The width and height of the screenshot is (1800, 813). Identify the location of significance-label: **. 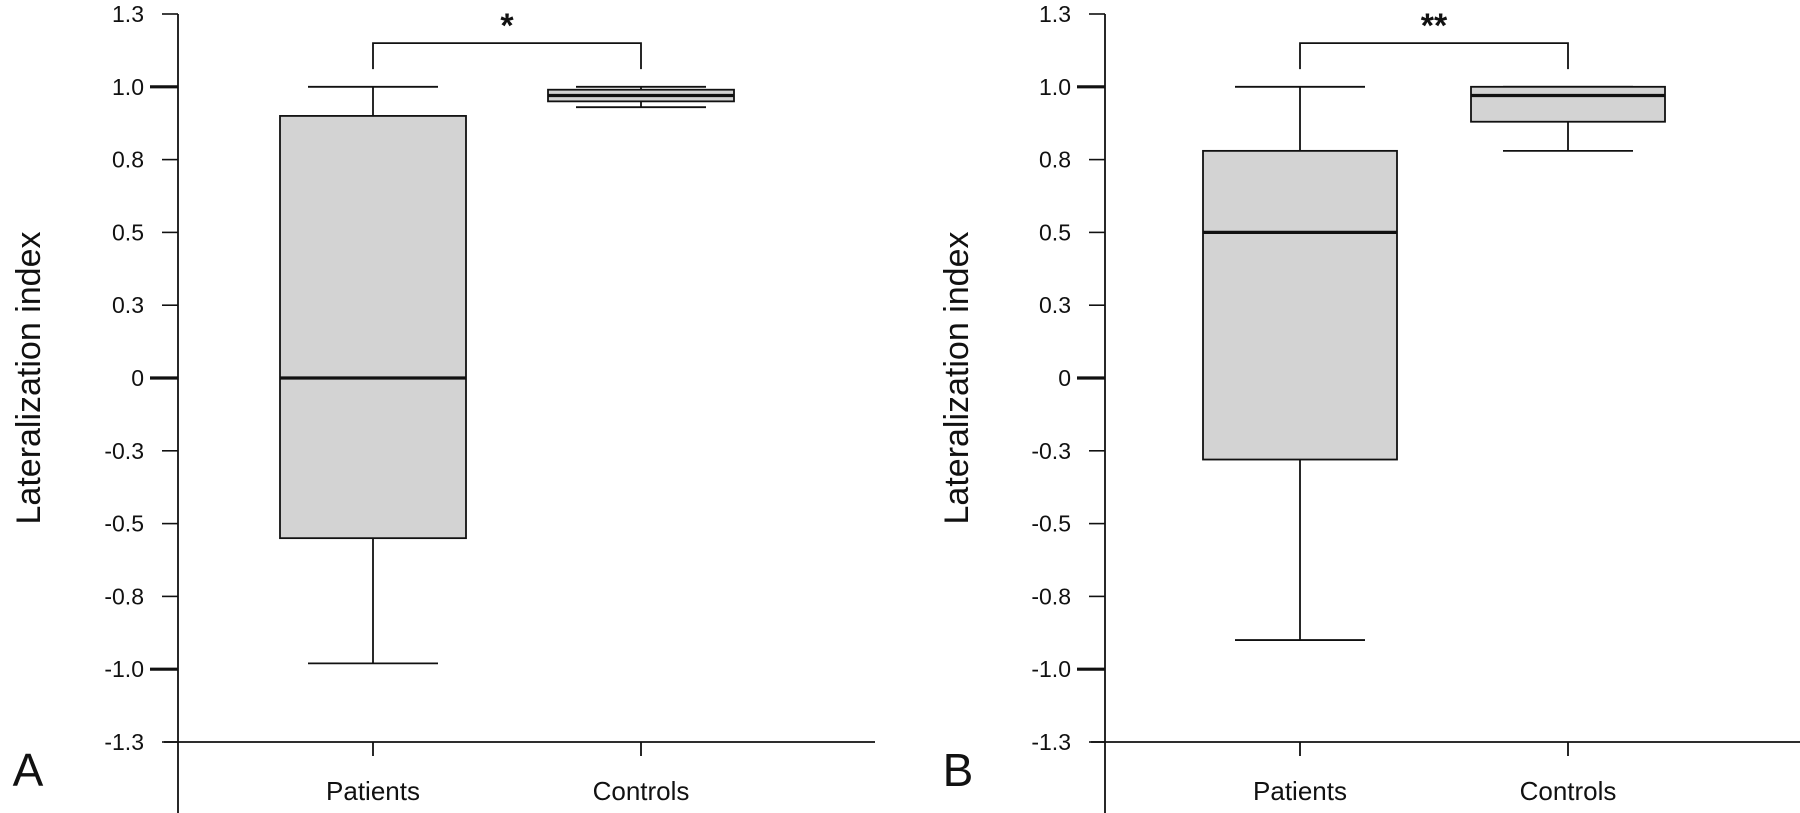
(1434, 26).